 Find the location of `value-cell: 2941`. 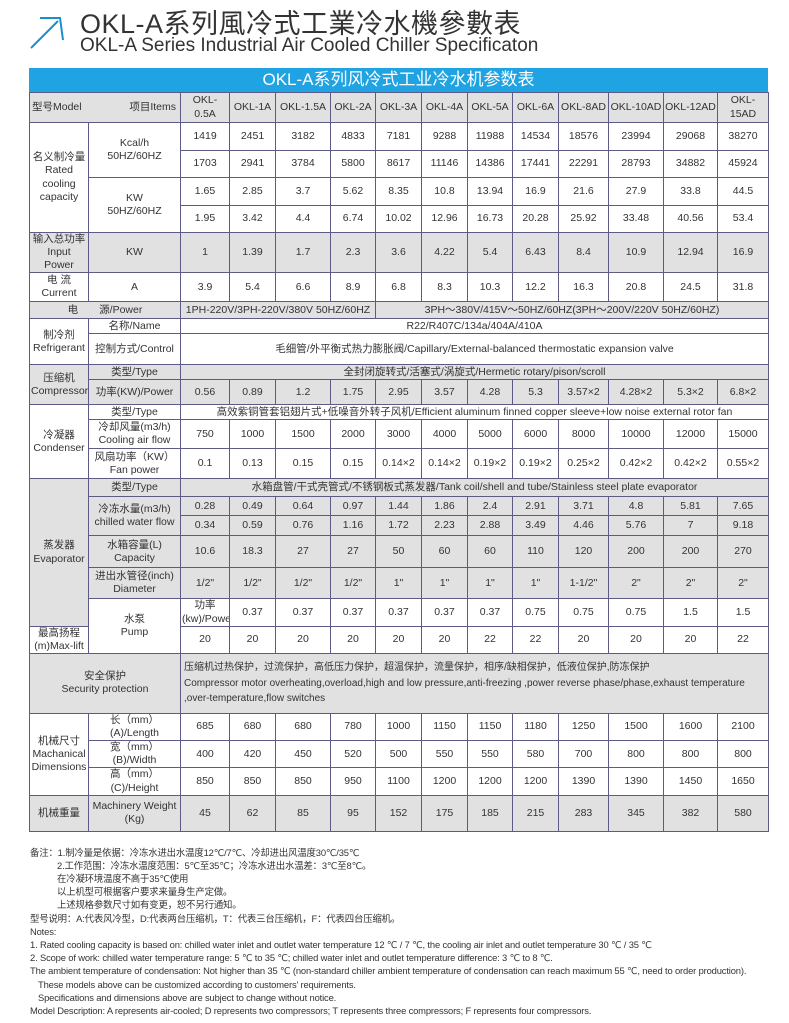

value-cell: 2941 is located at coordinates (252, 164).